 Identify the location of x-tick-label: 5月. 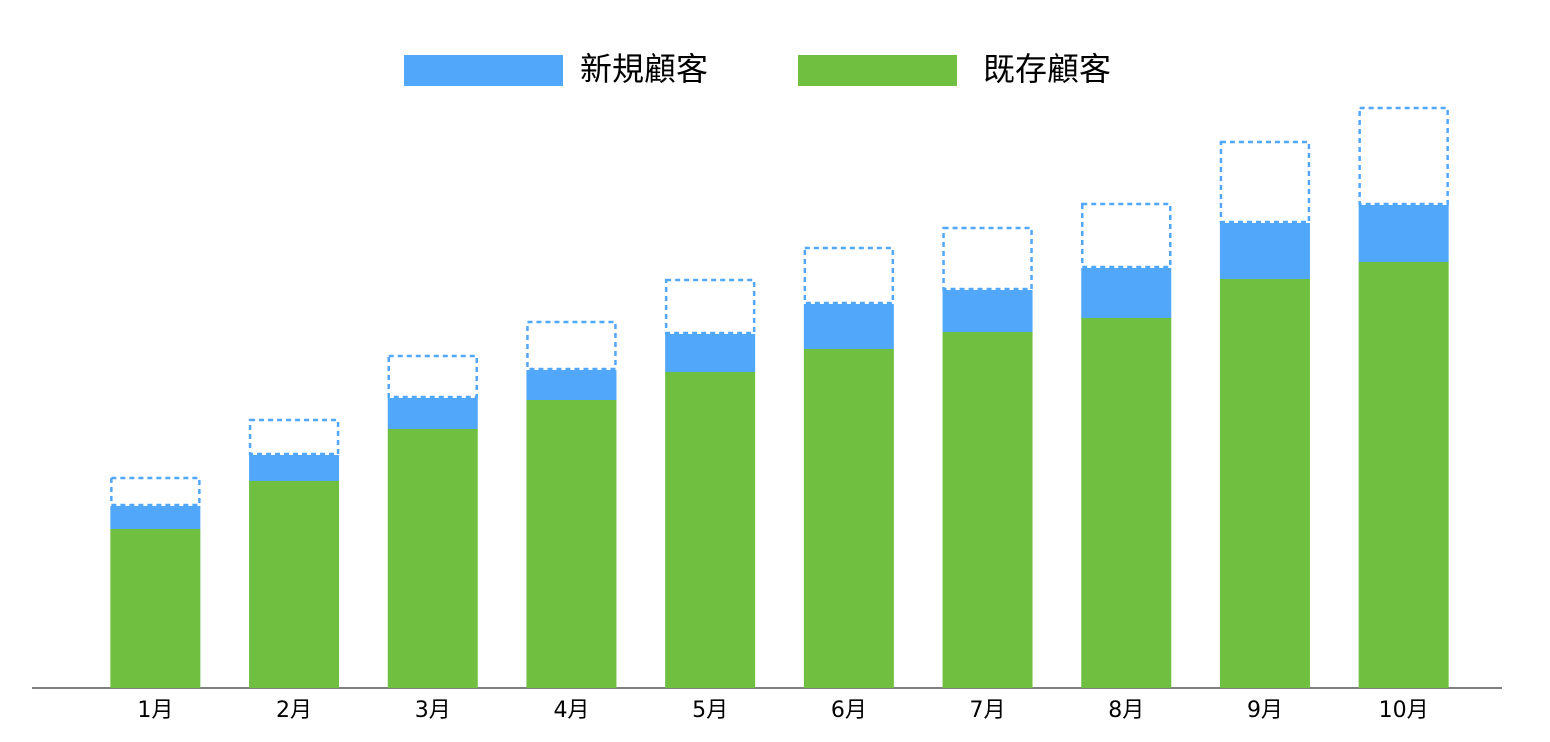
(710, 710).